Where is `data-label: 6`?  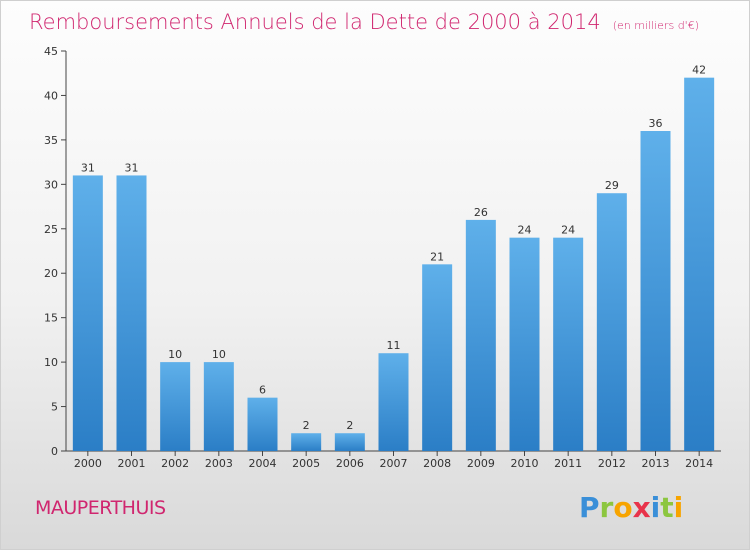 data-label: 6 is located at coordinates (262, 390).